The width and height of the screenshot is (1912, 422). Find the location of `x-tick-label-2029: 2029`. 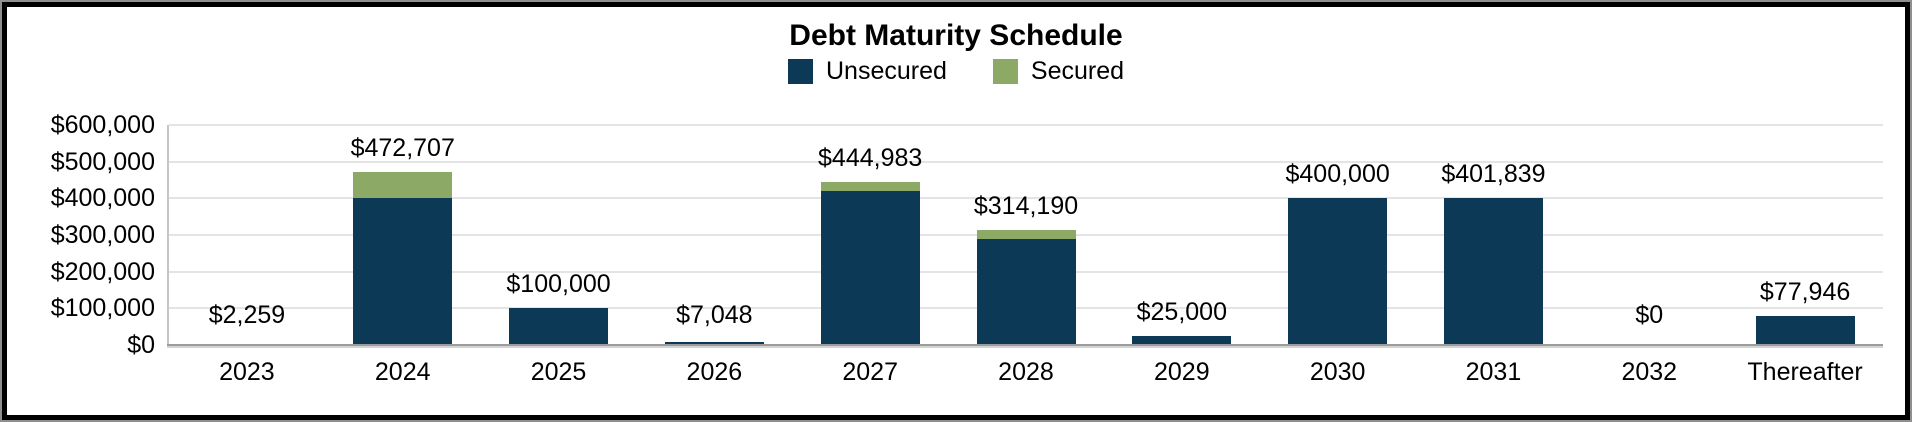

x-tick-label-2029: 2029 is located at coordinates (1182, 372).